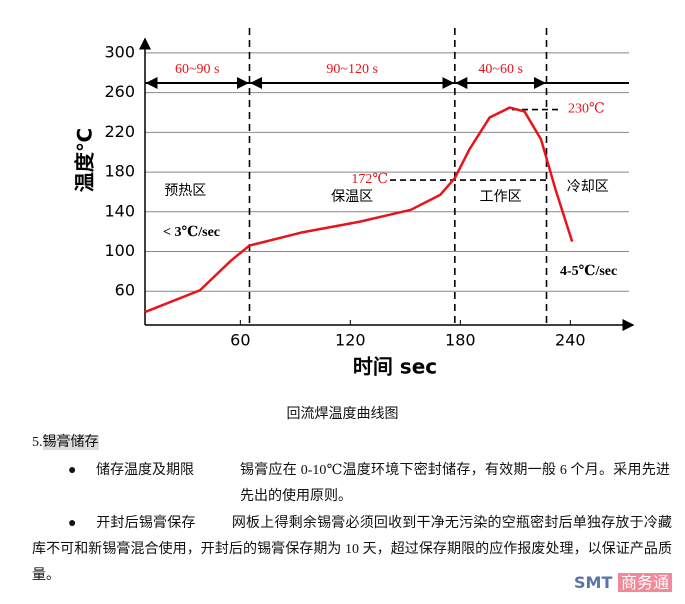  I want to click on rate-label: < 3℃/sec, so click(191, 232).